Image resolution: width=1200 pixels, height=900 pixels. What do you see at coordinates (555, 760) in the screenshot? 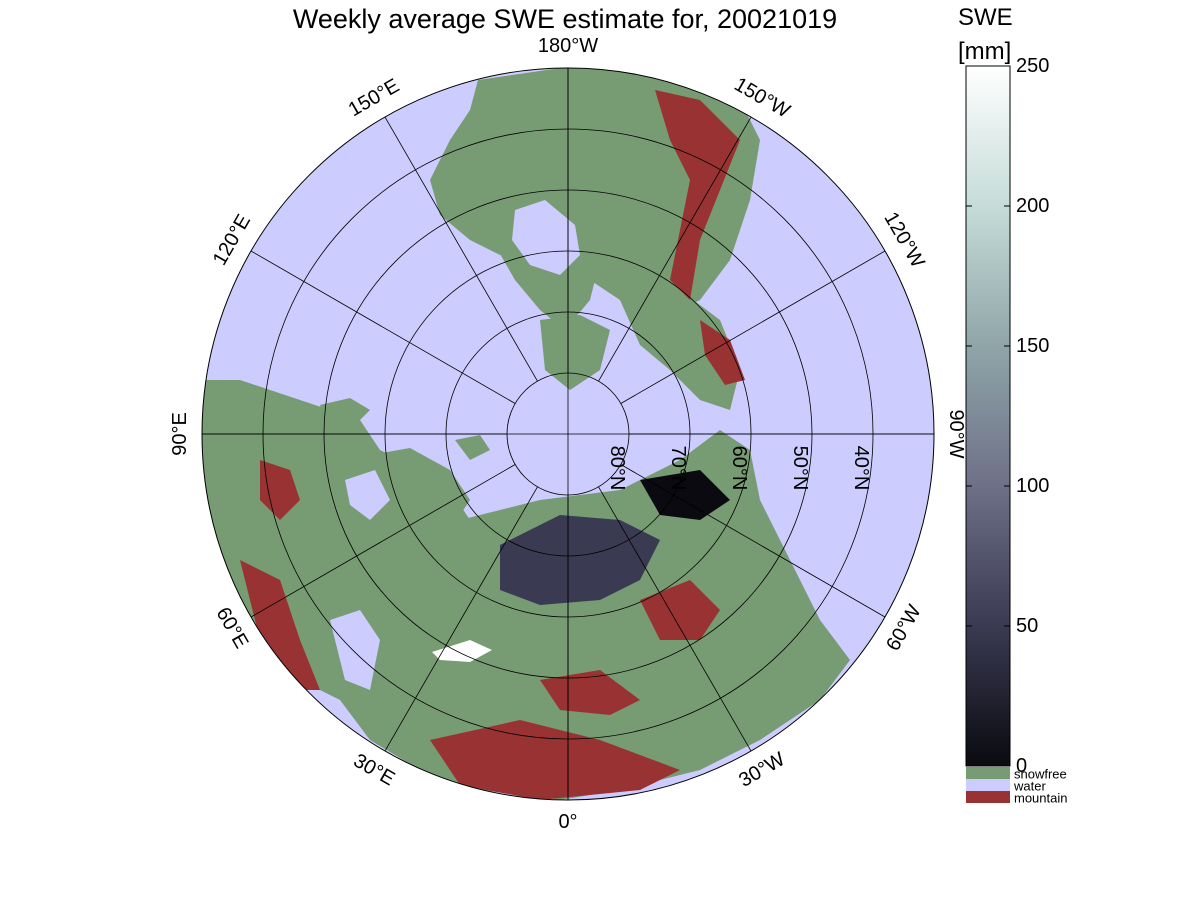
I see `himalaya-mountains` at bounding box center [555, 760].